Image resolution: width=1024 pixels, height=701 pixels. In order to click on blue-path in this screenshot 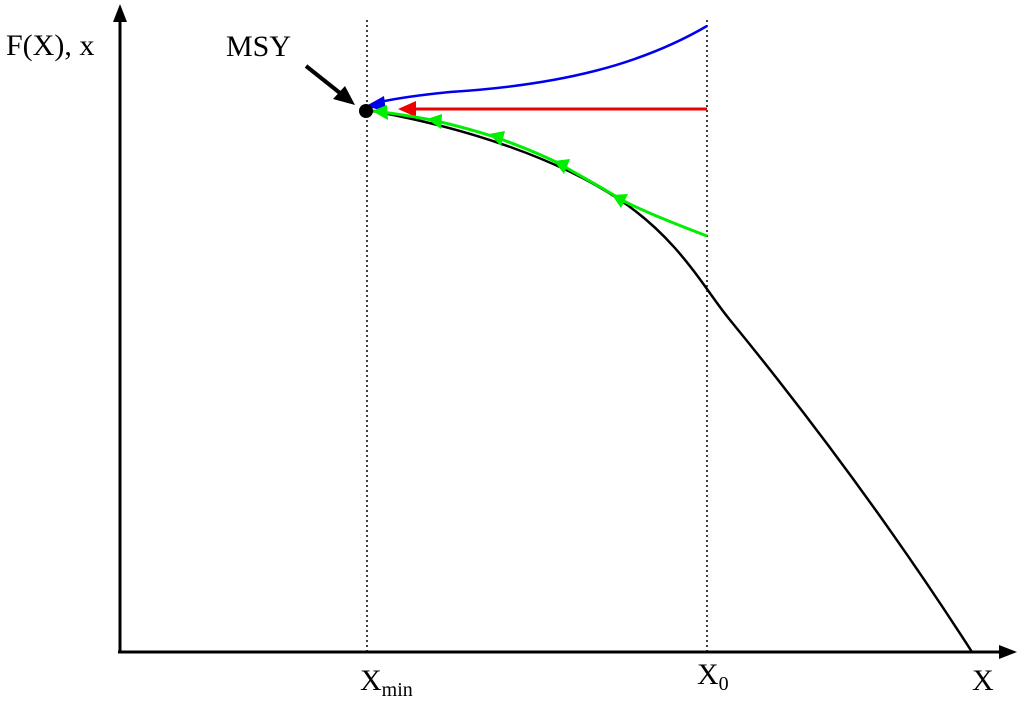, I will do `click(539, 65)`.